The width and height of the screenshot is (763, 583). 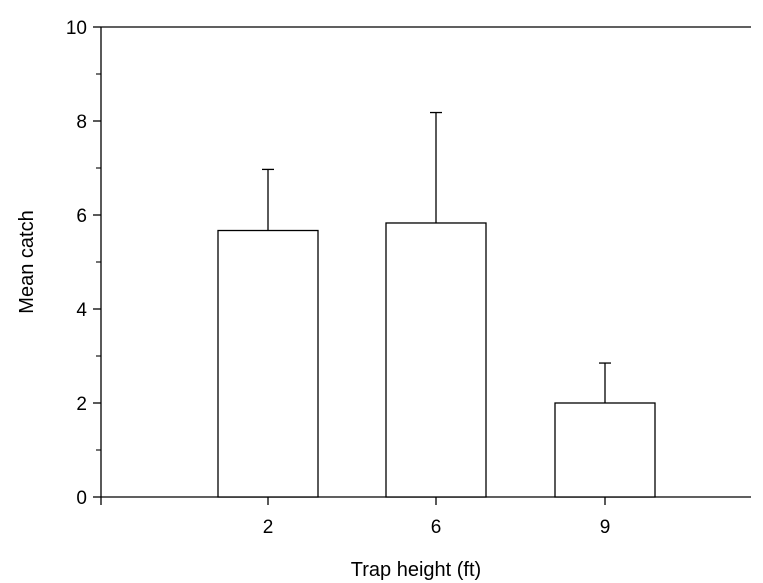 What do you see at coordinates (605, 527) in the screenshot?
I see `x-tick-label-9: 9` at bounding box center [605, 527].